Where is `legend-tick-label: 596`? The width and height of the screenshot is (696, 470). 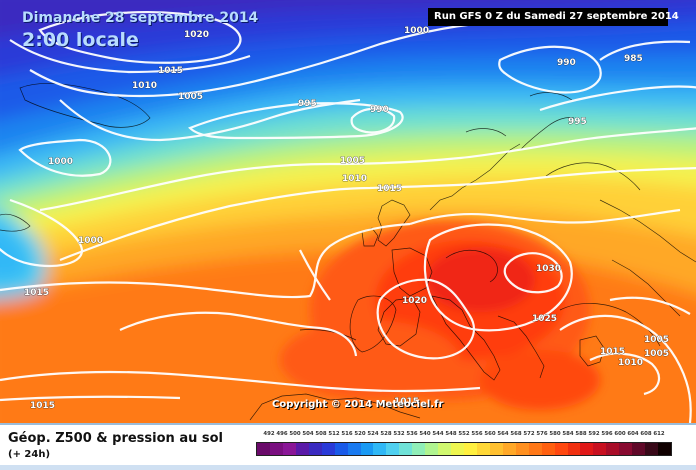 legend-tick-label: 596 is located at coordinates (607, 434).